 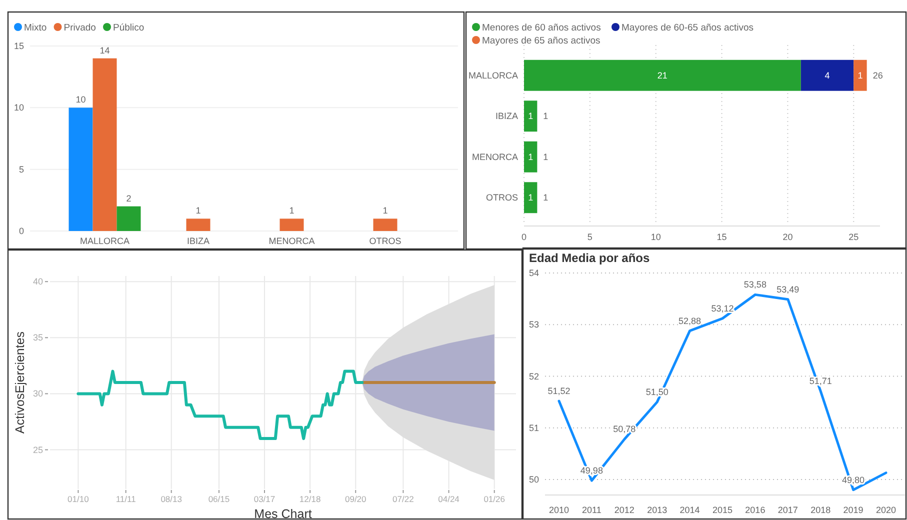 I want to click on x-tick-label: 01/26, so click(x=495, y=499).